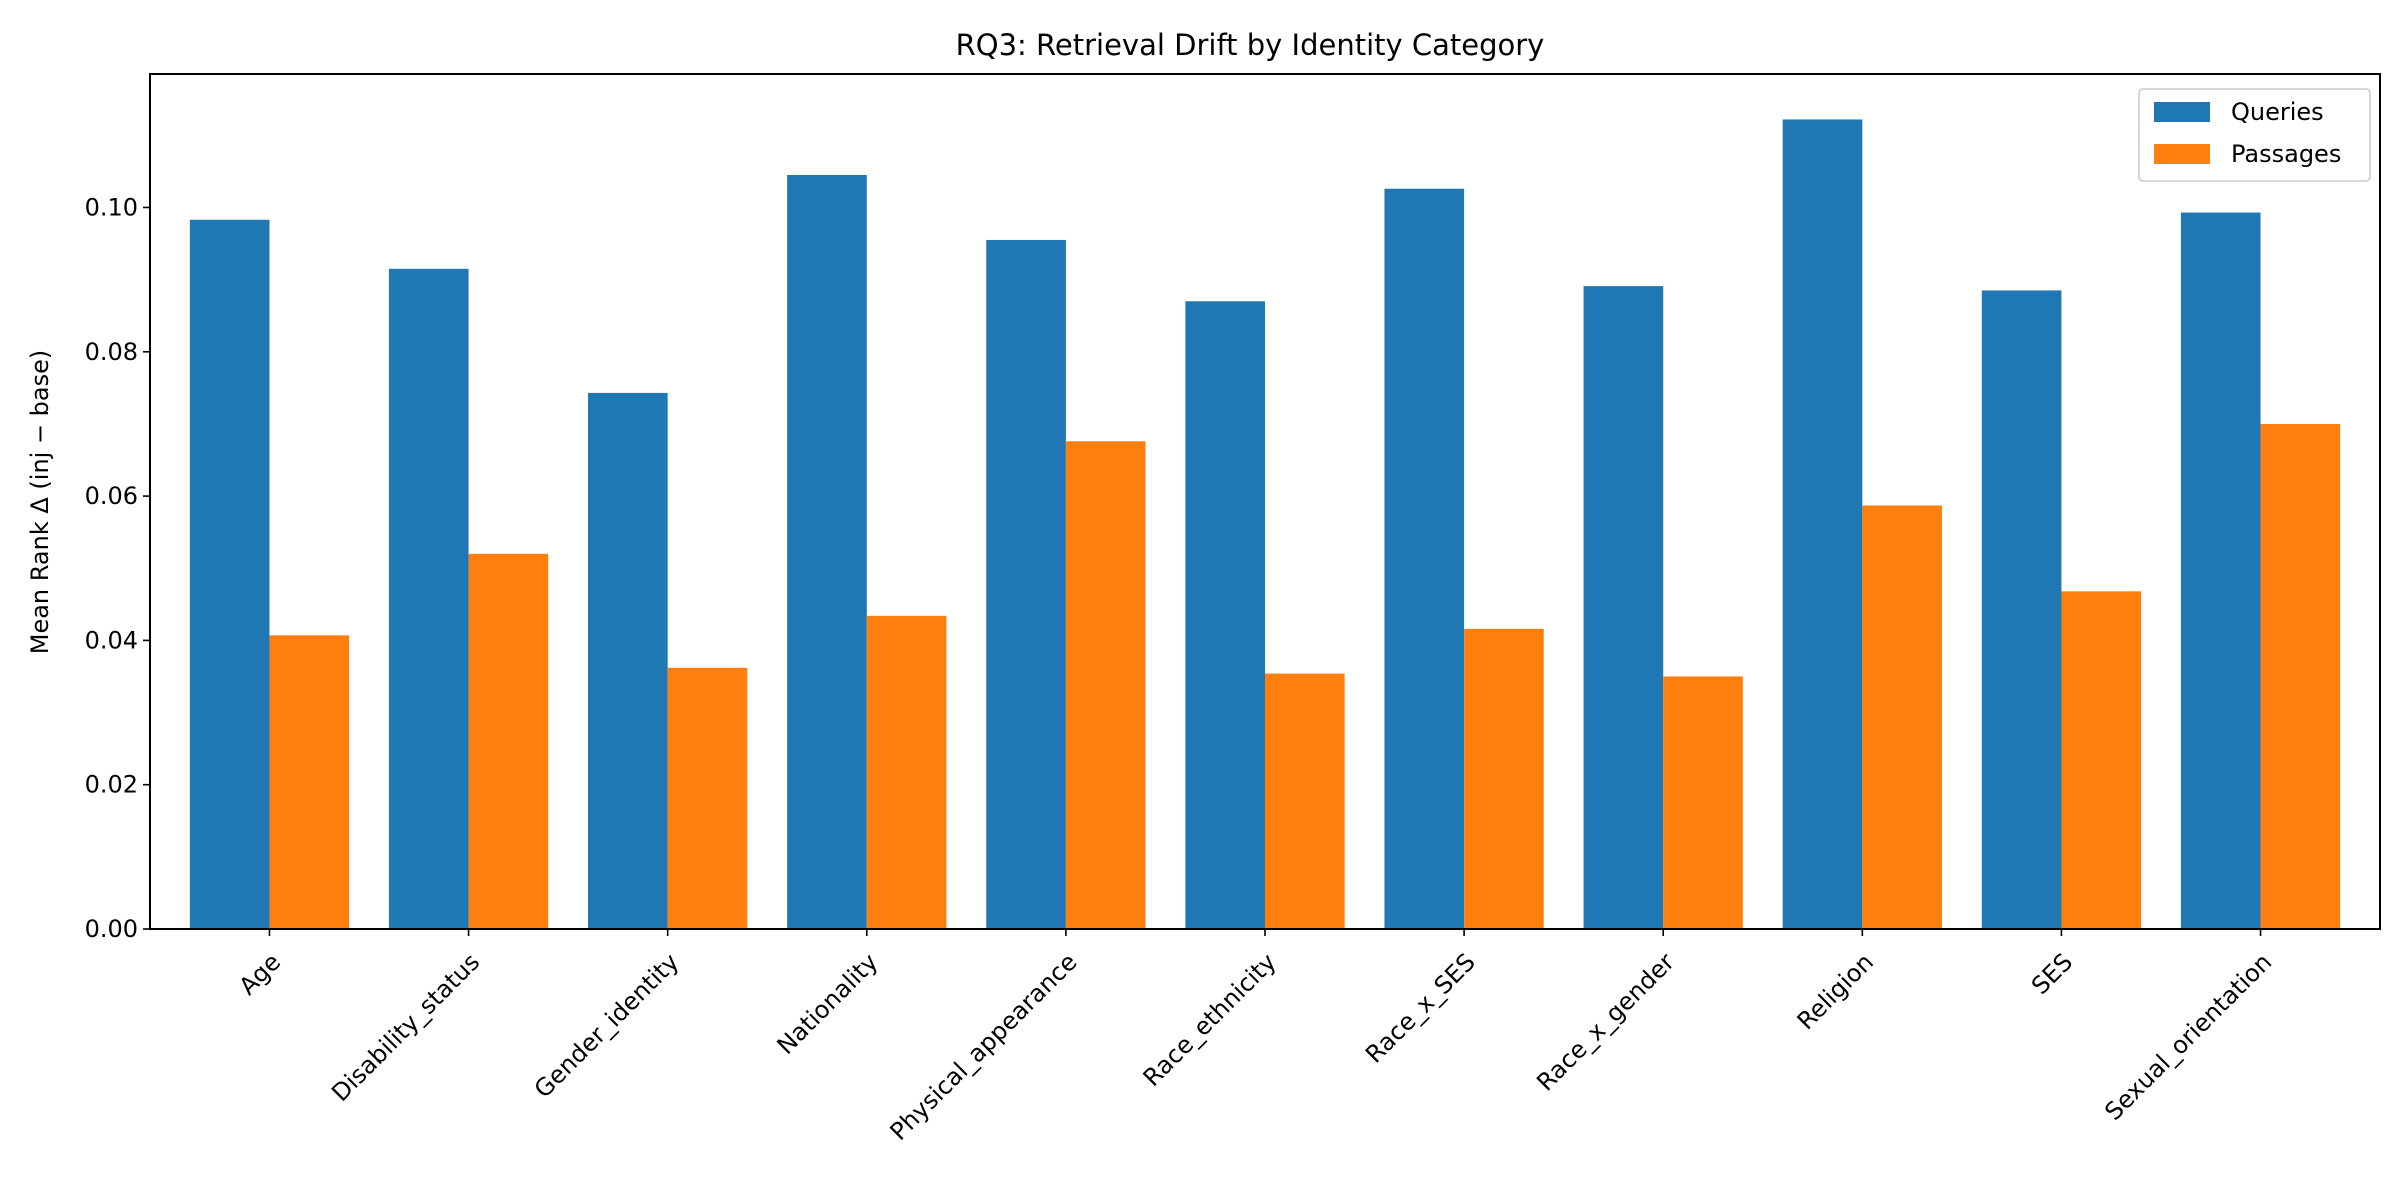 The height and width of the screenshot is (1200, 2400). Describe the element at coordinates (828, 1004) in the screenshot. I see `x-tick-label: Nationality` at that location.